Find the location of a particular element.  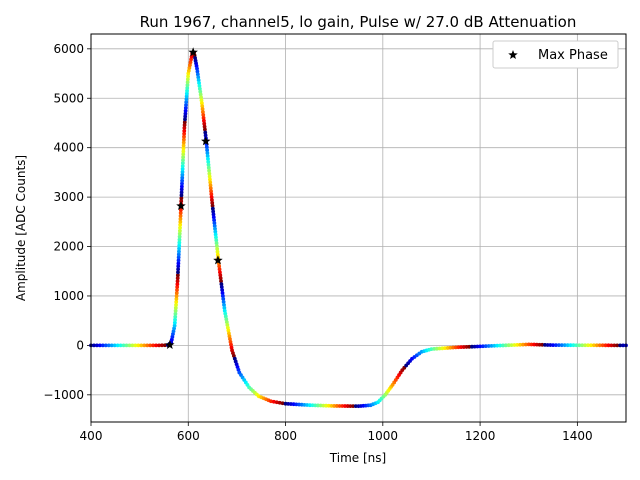

x-tick-label: 800 is located at coordinates (285, 436).